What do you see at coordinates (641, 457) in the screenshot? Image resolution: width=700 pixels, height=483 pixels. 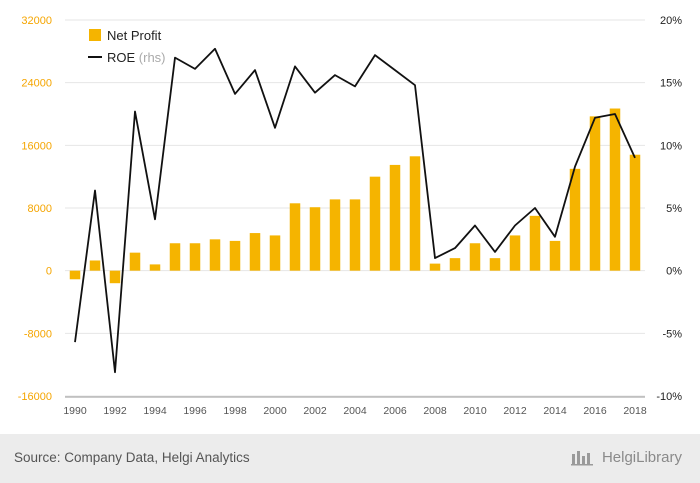 I see `brand-name: HelgiLibrary` at bounding box center [641, 457].